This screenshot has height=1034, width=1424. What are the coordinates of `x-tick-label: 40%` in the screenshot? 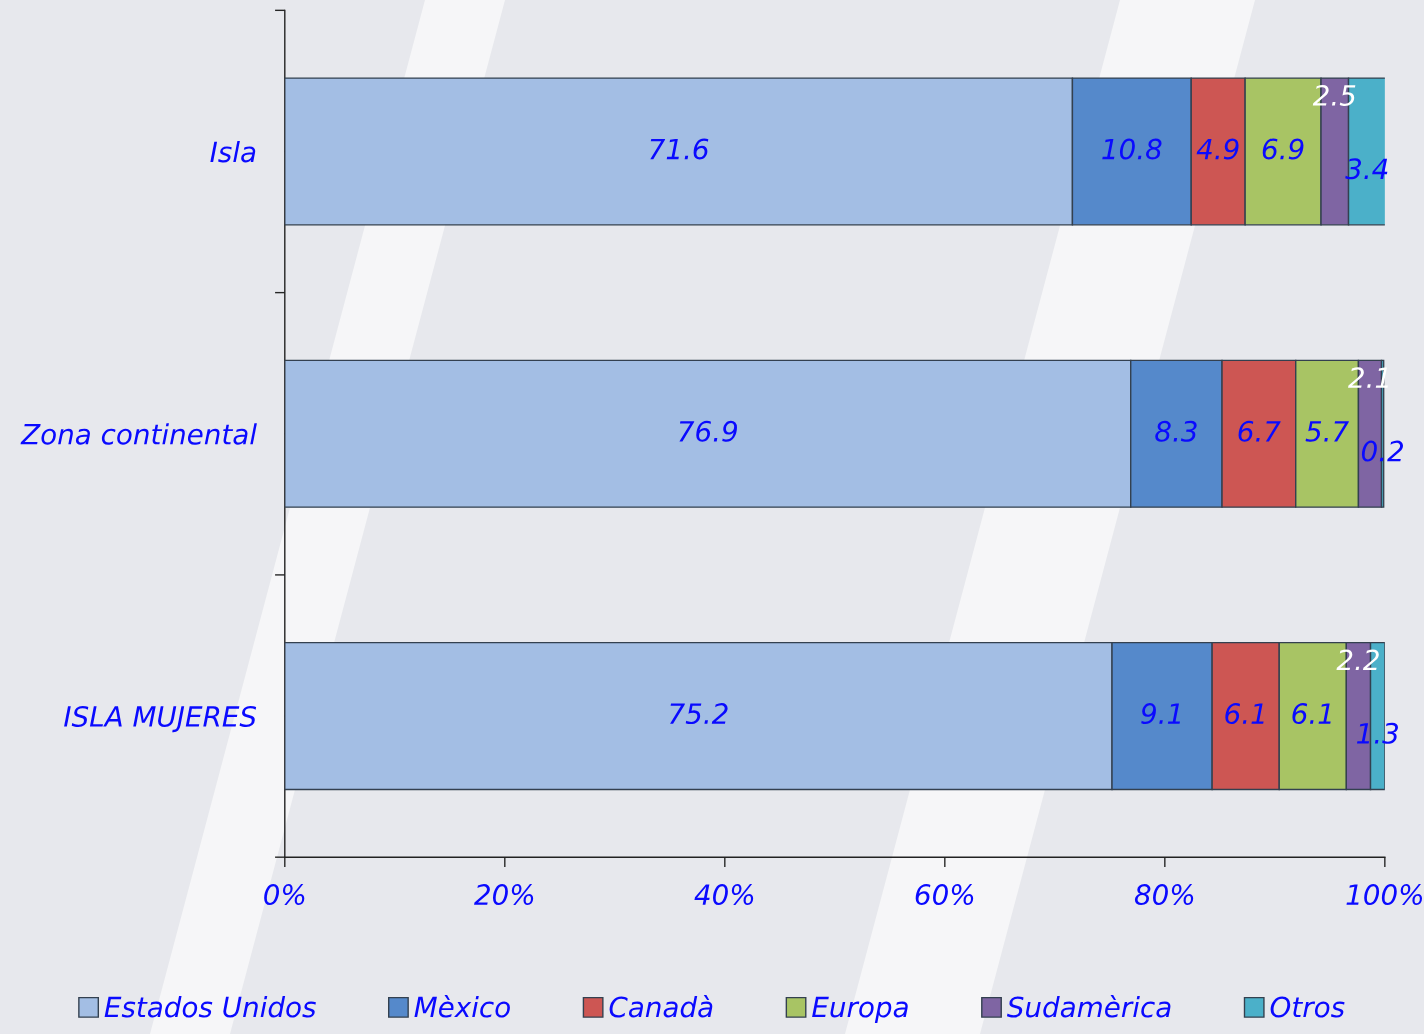 It's located at (724, 895).